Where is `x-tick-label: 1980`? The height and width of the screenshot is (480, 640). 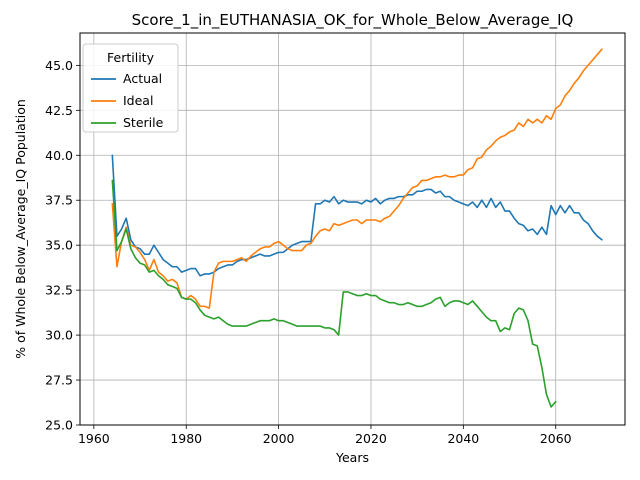 x-tick-label: 1980 is located at coordinates (186, 438).